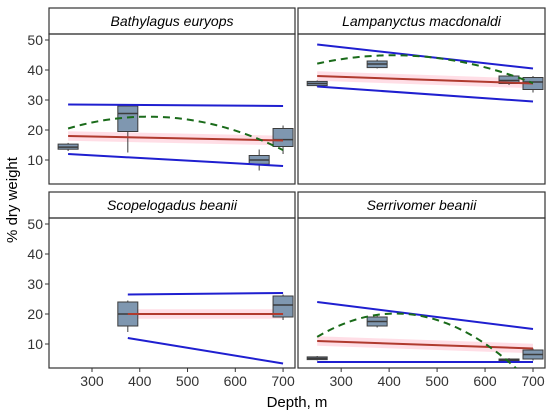 The width and height of the screenshot is (550, 419). I want to click on y-axis-label: % dry weight, so click(12, 199).